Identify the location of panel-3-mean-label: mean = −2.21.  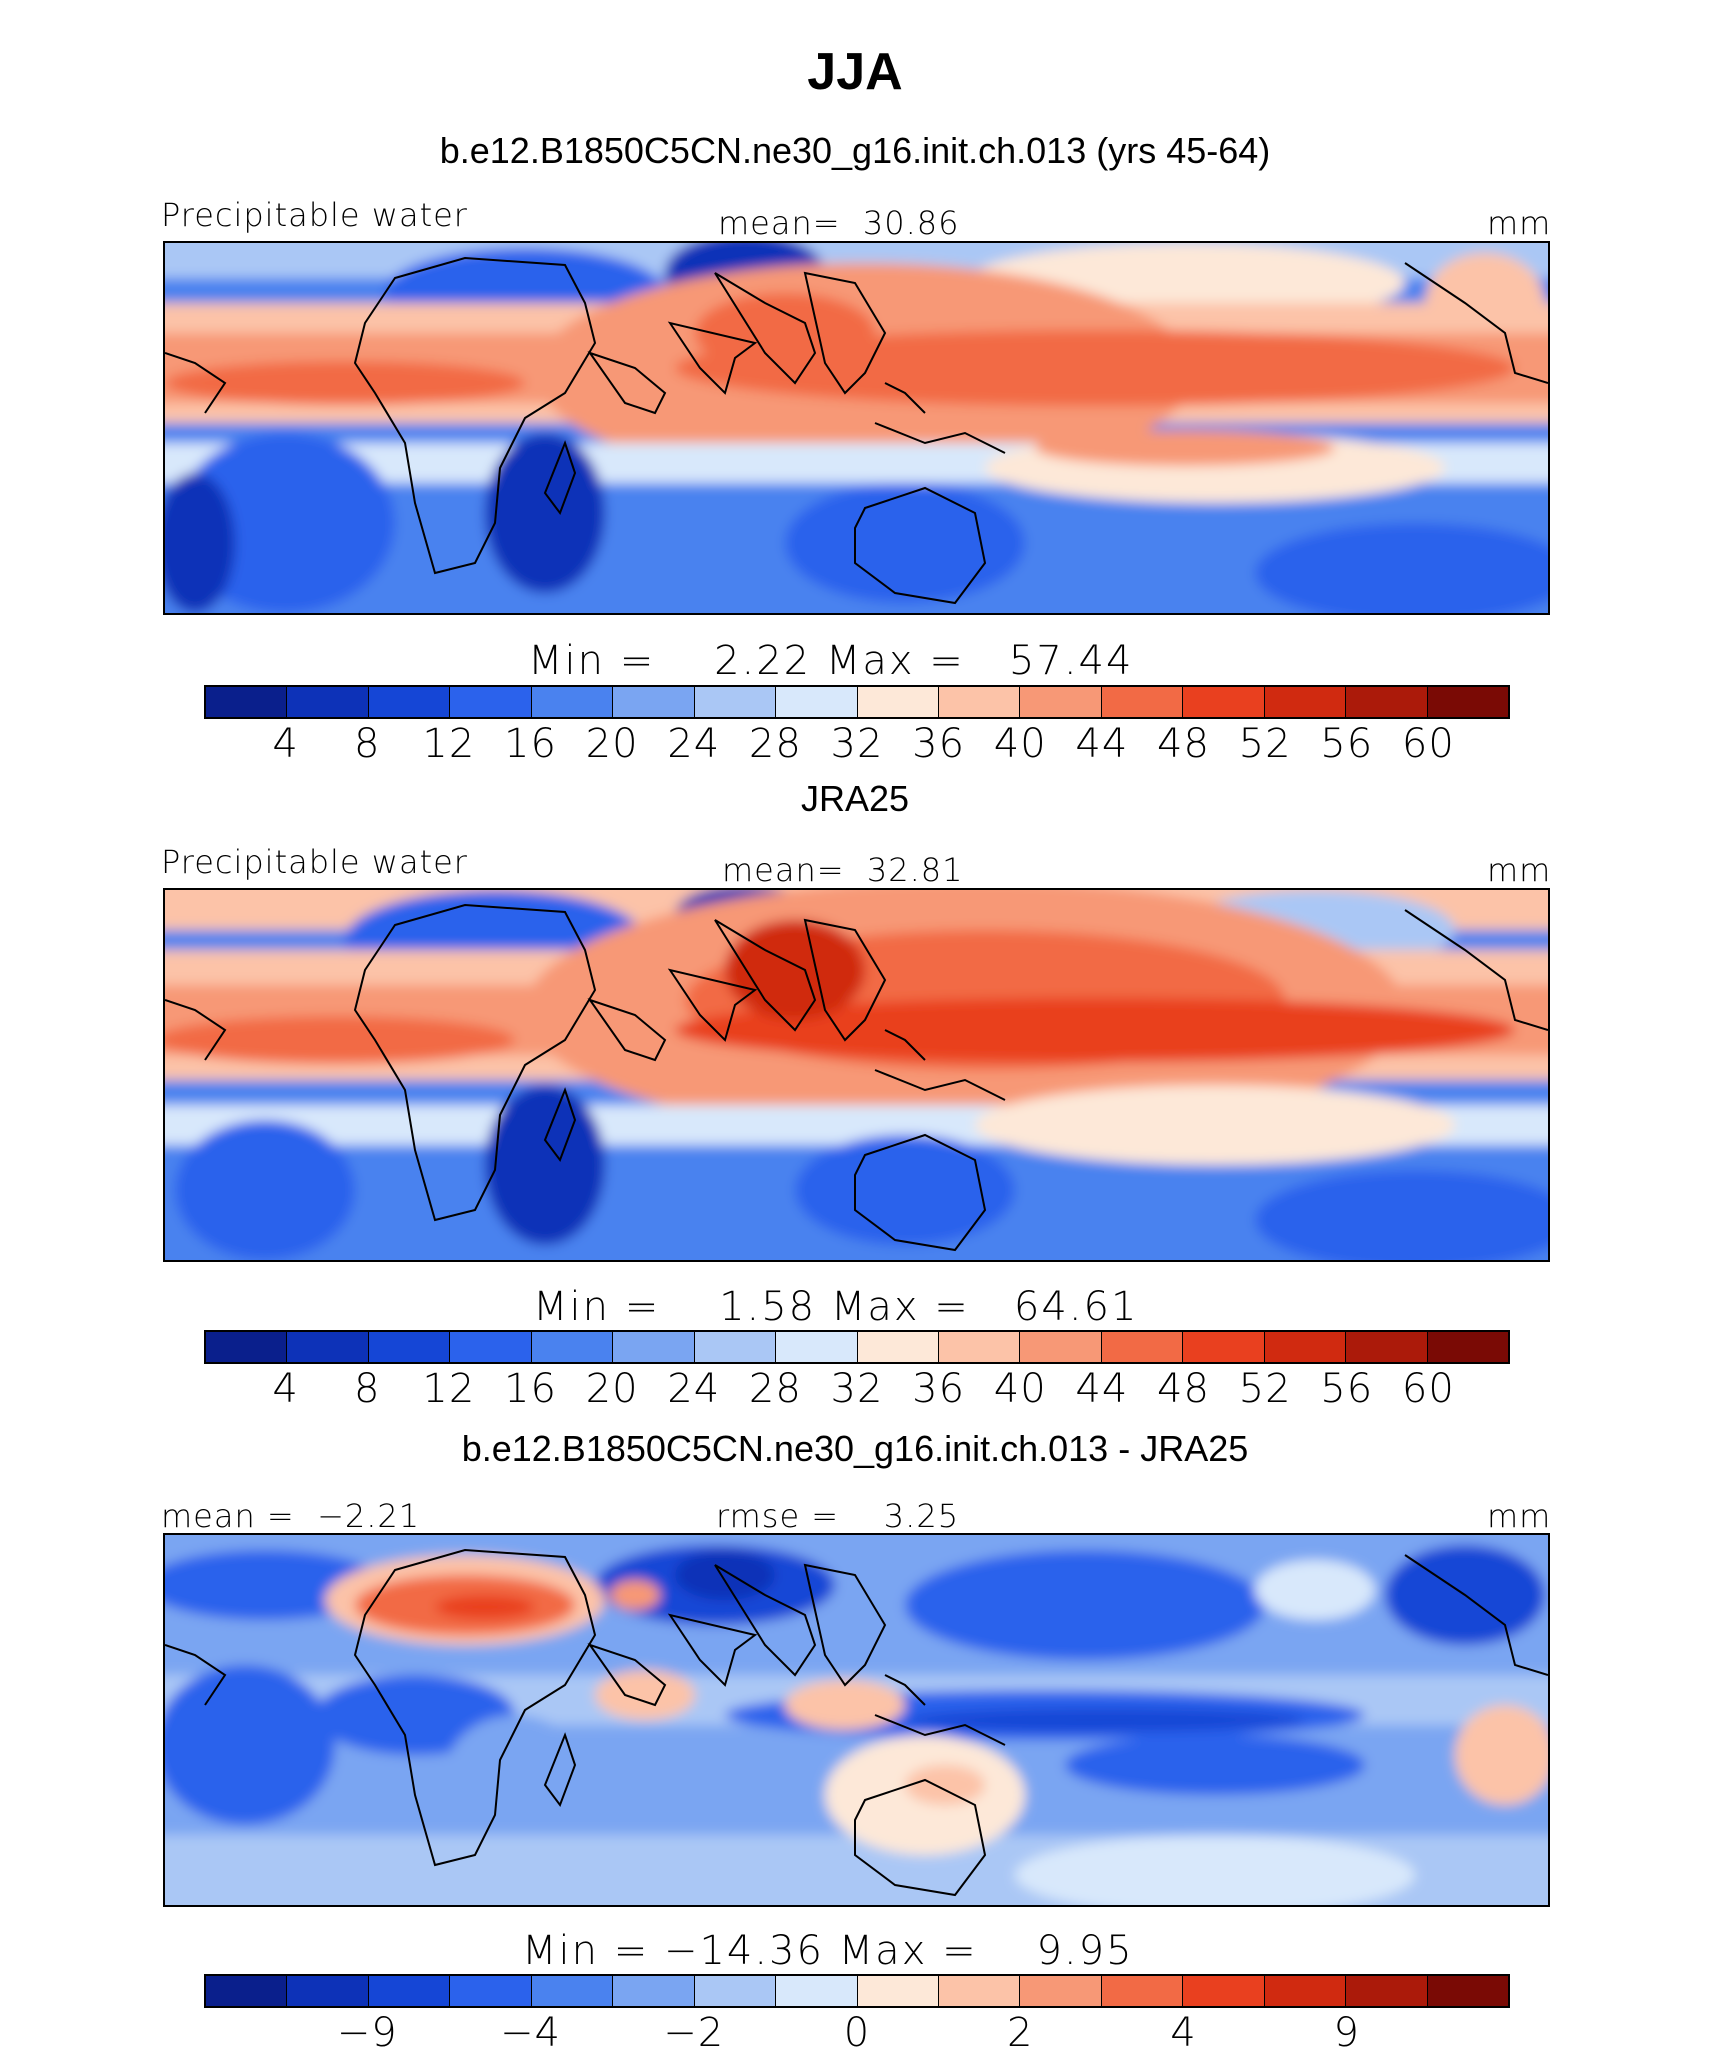
(291, 1516).